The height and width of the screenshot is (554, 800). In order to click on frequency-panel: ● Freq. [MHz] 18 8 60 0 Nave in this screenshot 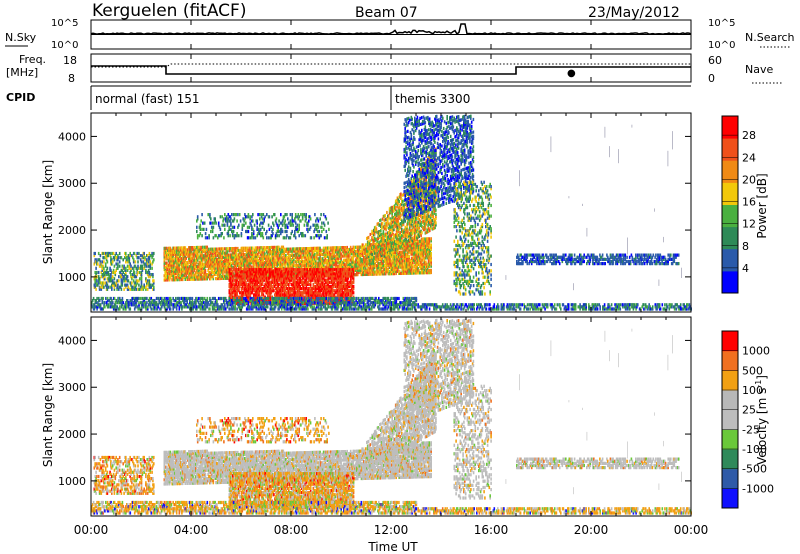, I will do `click(394, 69)`.